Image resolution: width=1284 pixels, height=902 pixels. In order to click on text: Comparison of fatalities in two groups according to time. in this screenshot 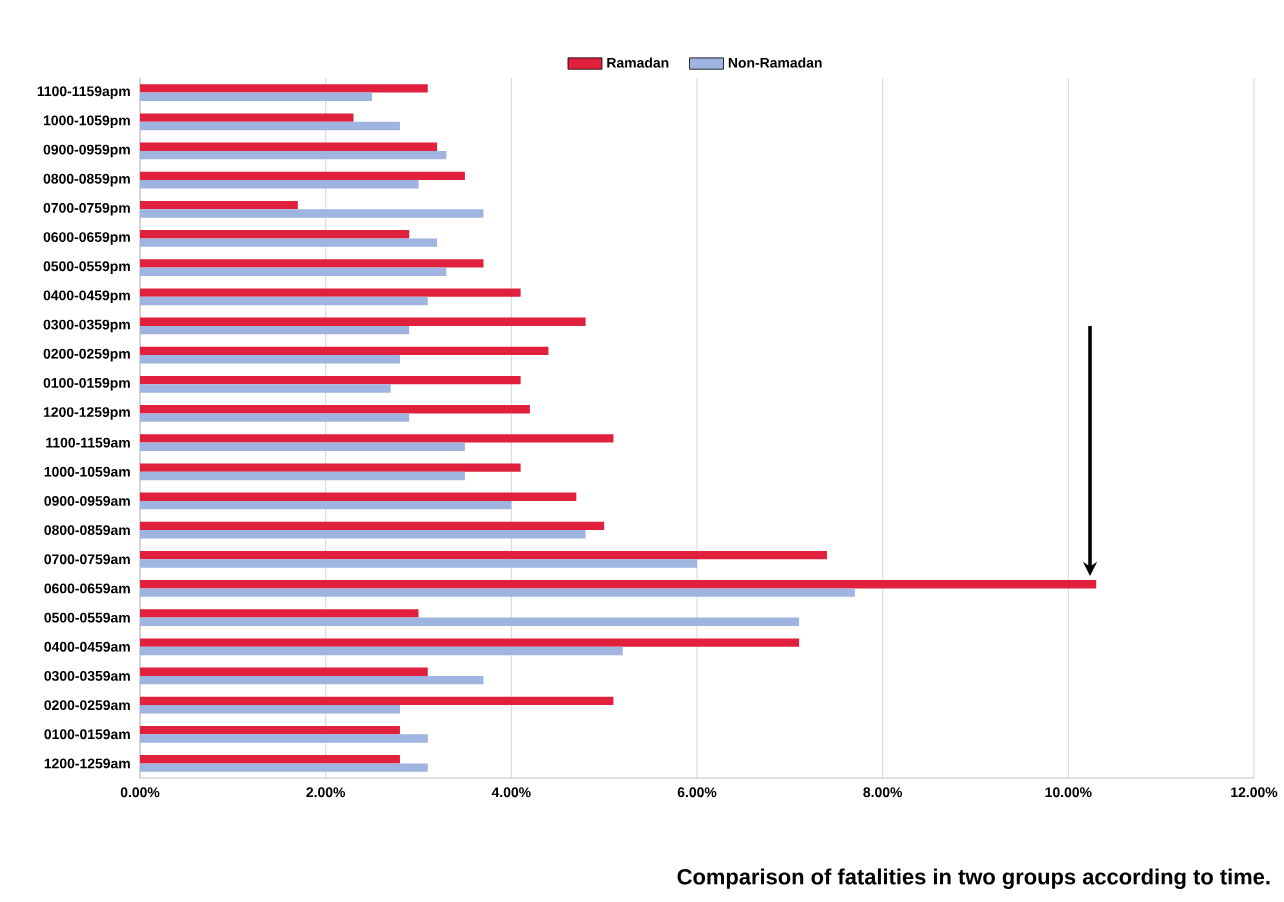, I will do `click(973, 878)`.